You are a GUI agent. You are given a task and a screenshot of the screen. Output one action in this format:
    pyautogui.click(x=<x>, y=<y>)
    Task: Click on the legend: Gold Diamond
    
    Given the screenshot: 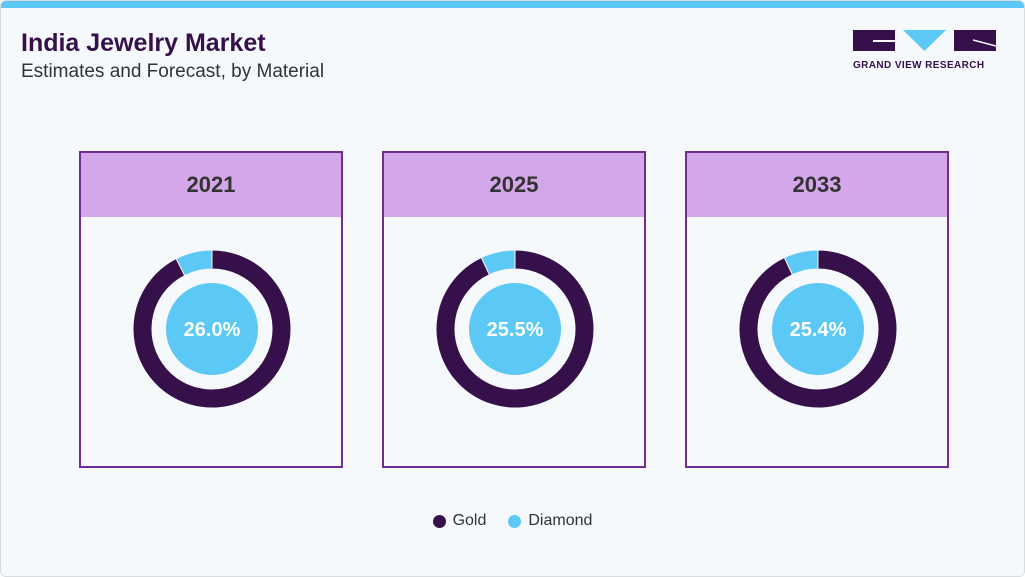 What is the action you would take?
    pyautogui.click(x=512, y=521)
    